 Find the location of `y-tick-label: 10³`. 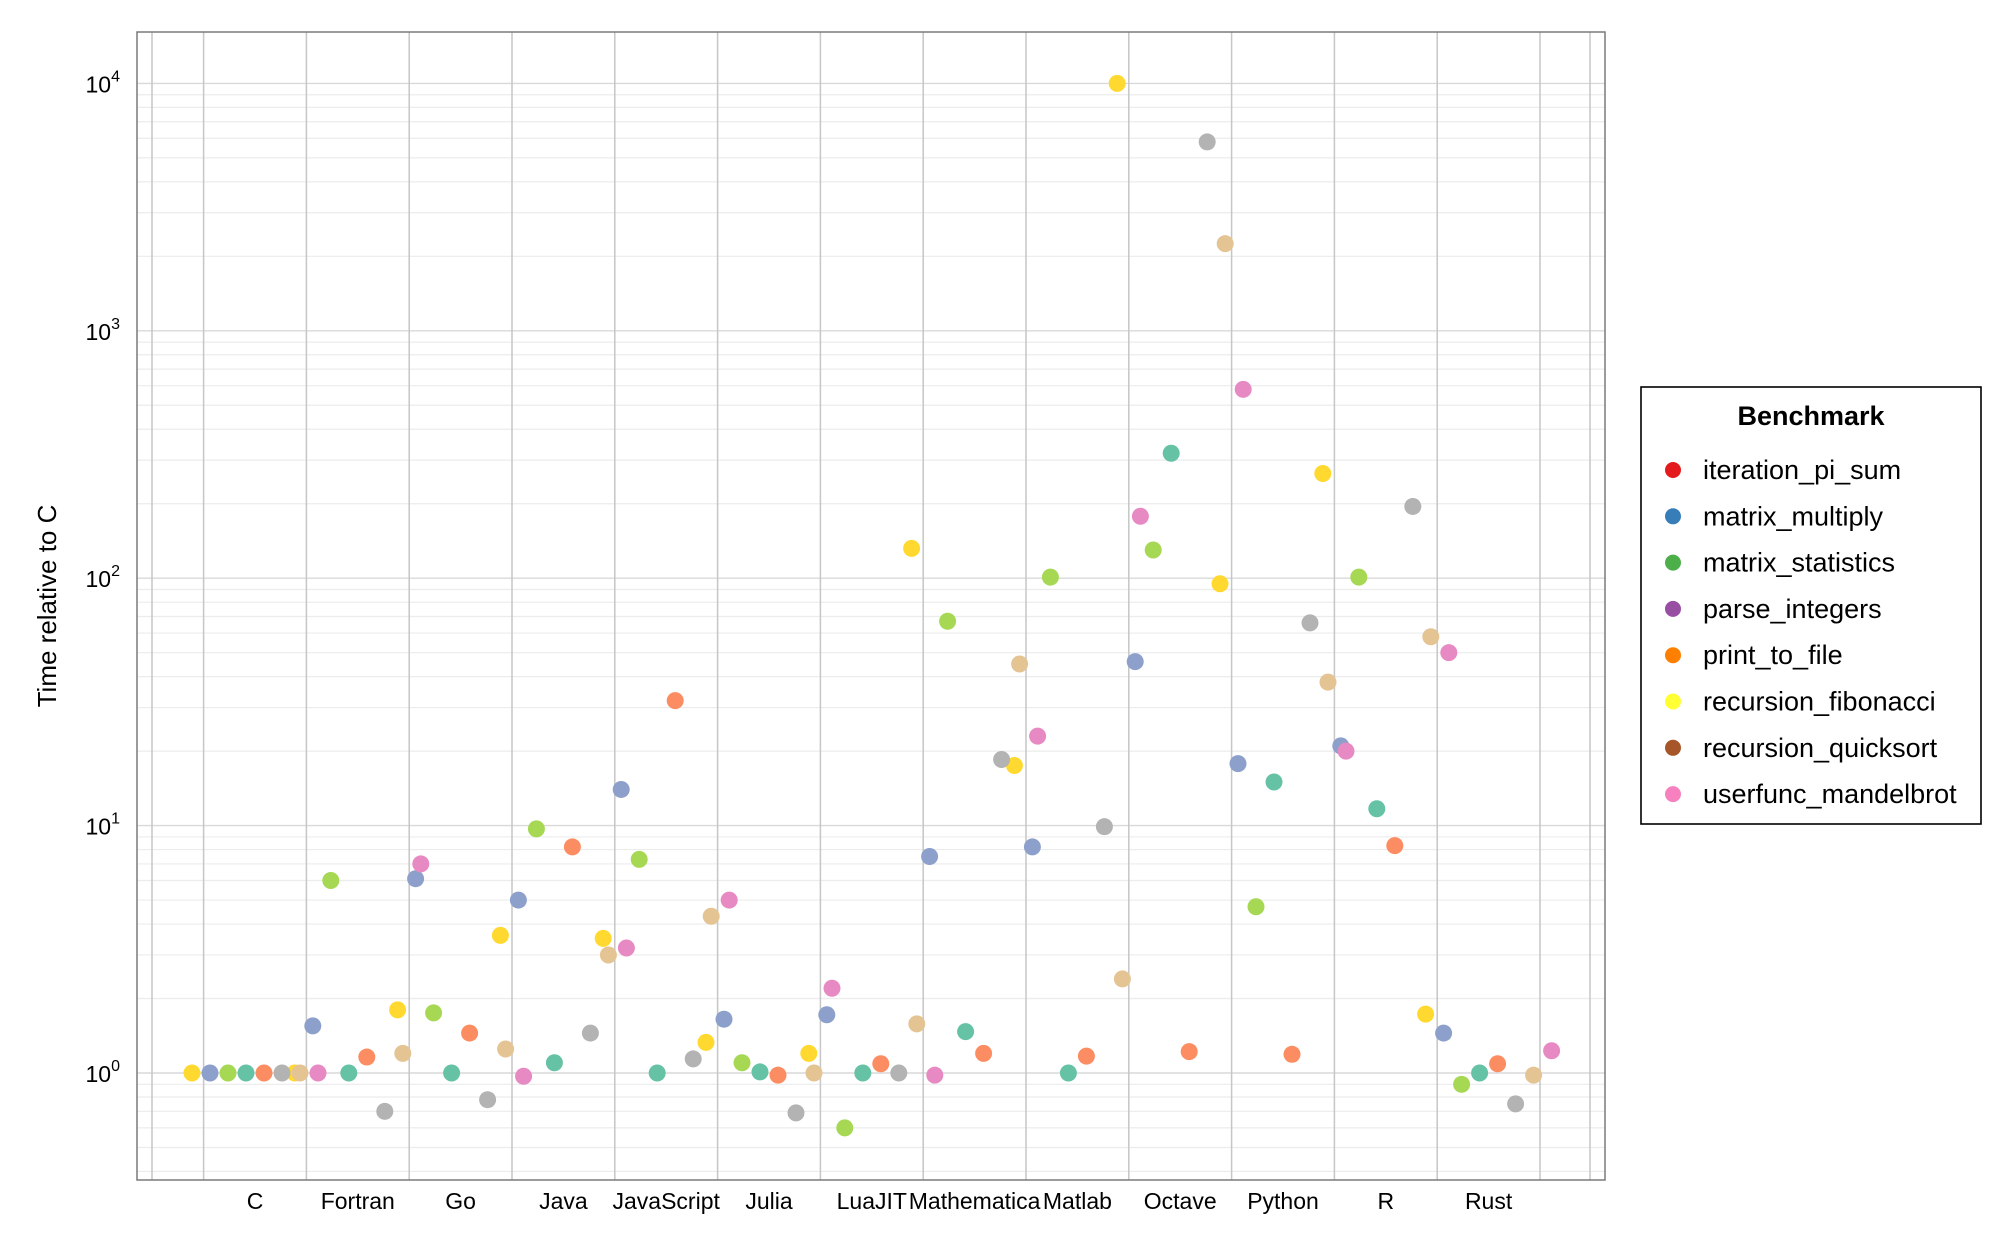

y-tick-label: 10³ is located at coordinates (103, 330).